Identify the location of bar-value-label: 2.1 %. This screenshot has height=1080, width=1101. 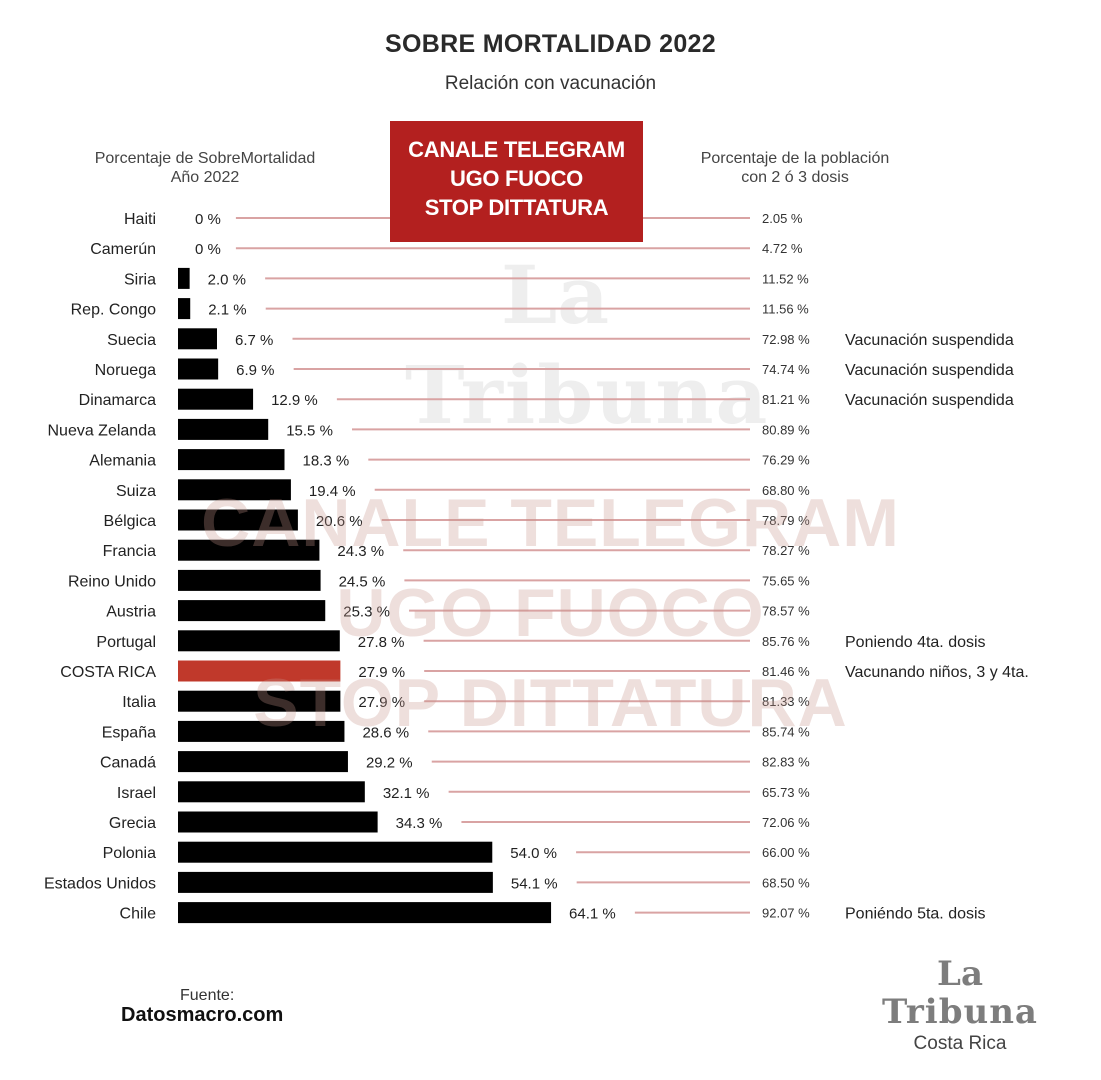
(227, 310).